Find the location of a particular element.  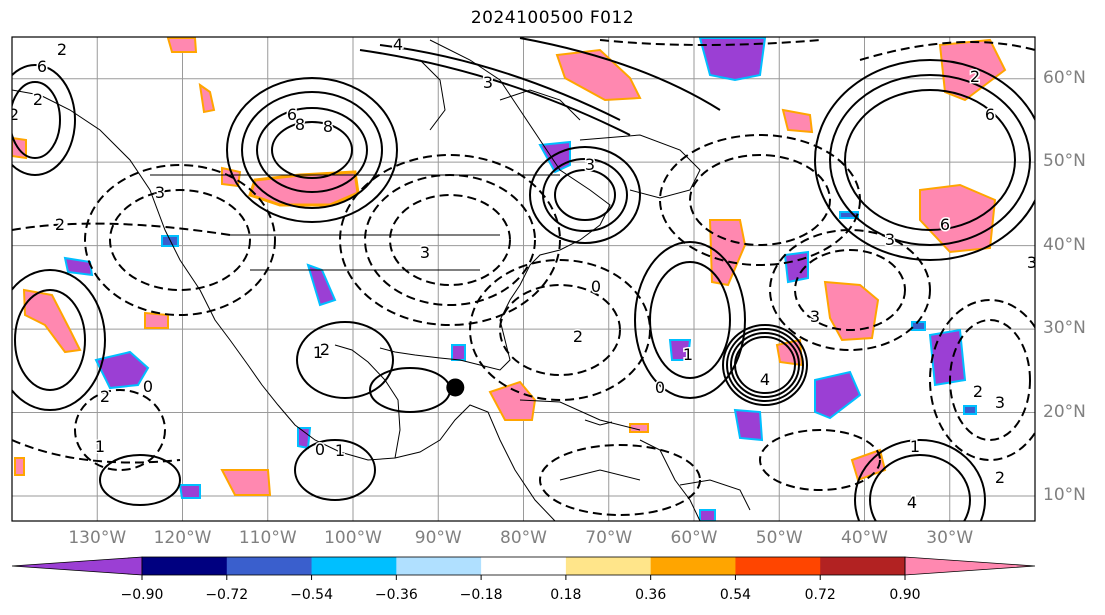

latitude-label: 10°N is located at coordinates (1064, 494).